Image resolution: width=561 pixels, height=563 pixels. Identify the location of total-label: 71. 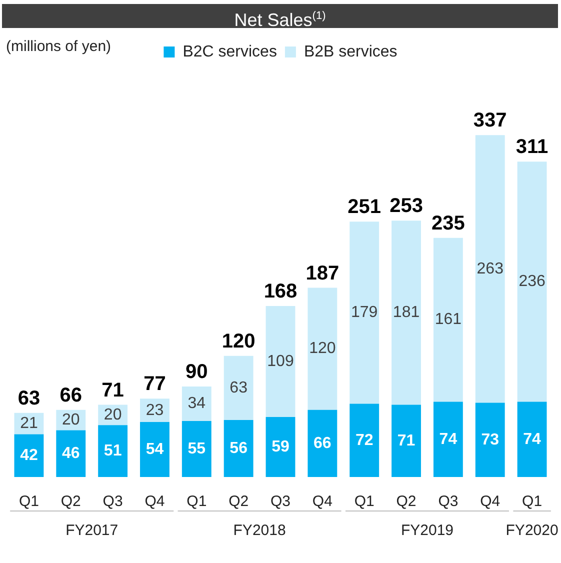
(113, 390).